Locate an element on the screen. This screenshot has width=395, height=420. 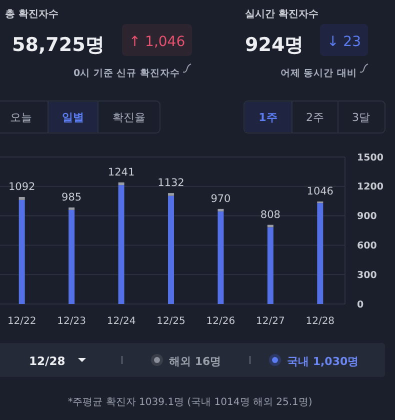
text: 확진율 is located at coordinates (129, 117).